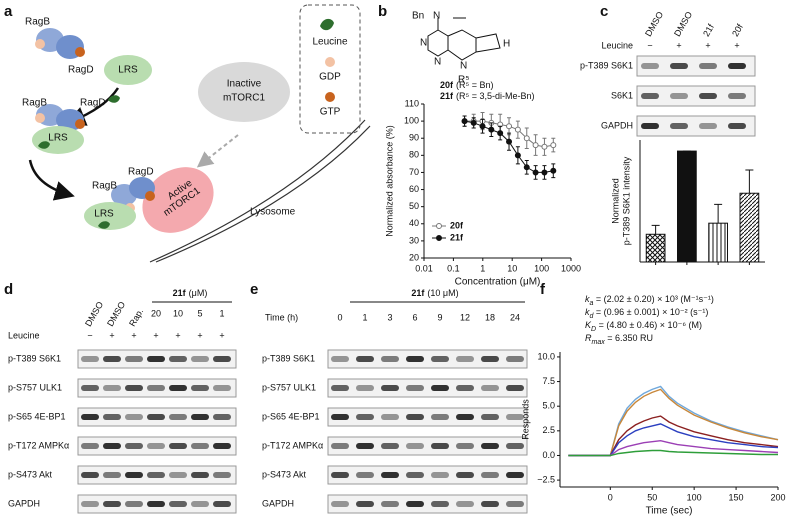 This screenshot has height=523, width=788. I want to click on time: 9, so click(439, 317).